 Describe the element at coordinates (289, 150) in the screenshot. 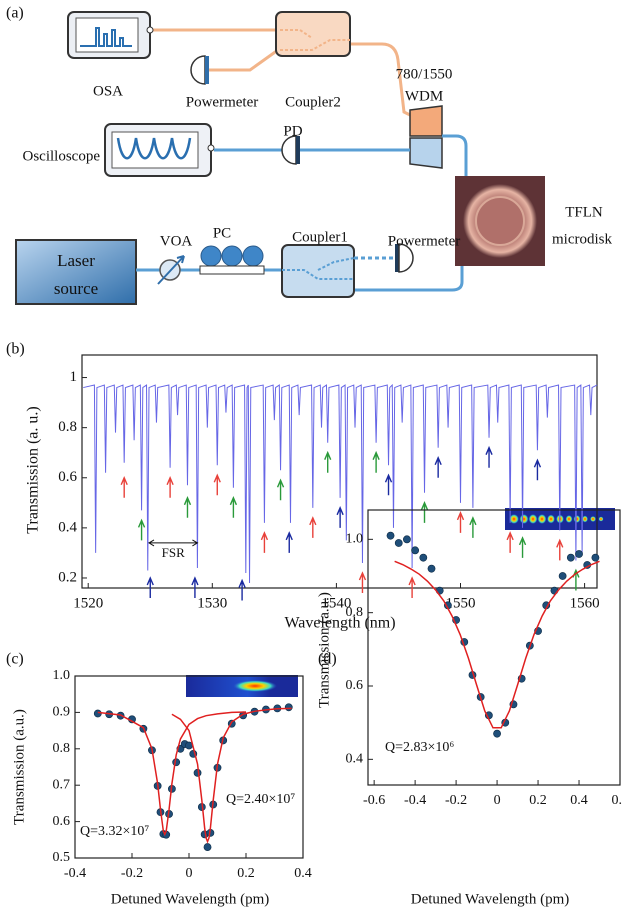

I see `pd-icon` at that location.